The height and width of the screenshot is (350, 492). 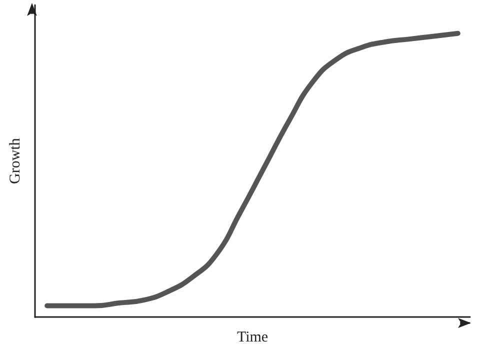 What do you see at coordinates (252, 338) in the screenshot?
I see `x-axis-title: Time` at bounding box center [252, 338].